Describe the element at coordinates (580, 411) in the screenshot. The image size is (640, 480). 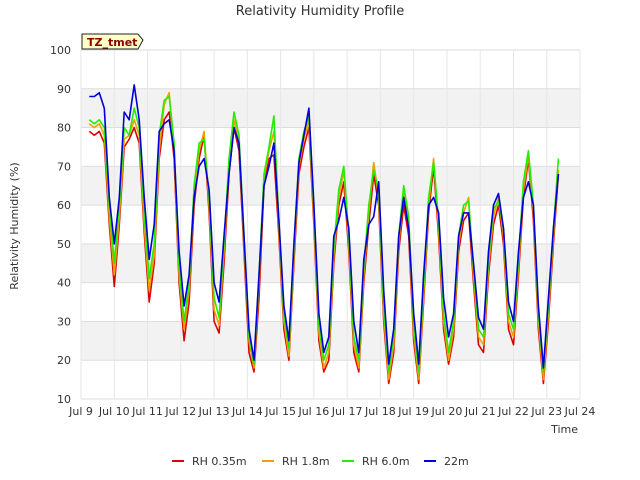
I see `x-tick-label: Jul 24` at that location.